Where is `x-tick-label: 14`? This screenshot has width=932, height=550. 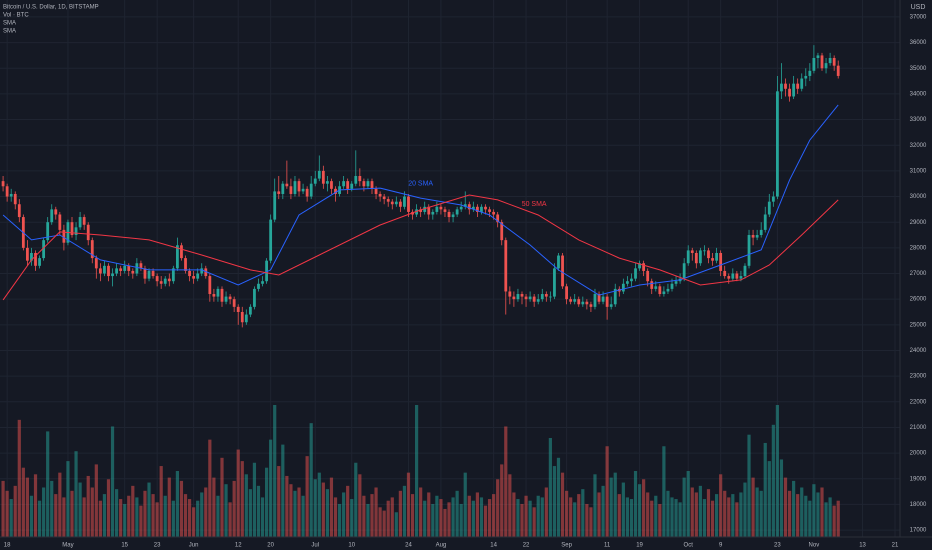 x-tick-label: 14 is located at coordinates (493, 546).